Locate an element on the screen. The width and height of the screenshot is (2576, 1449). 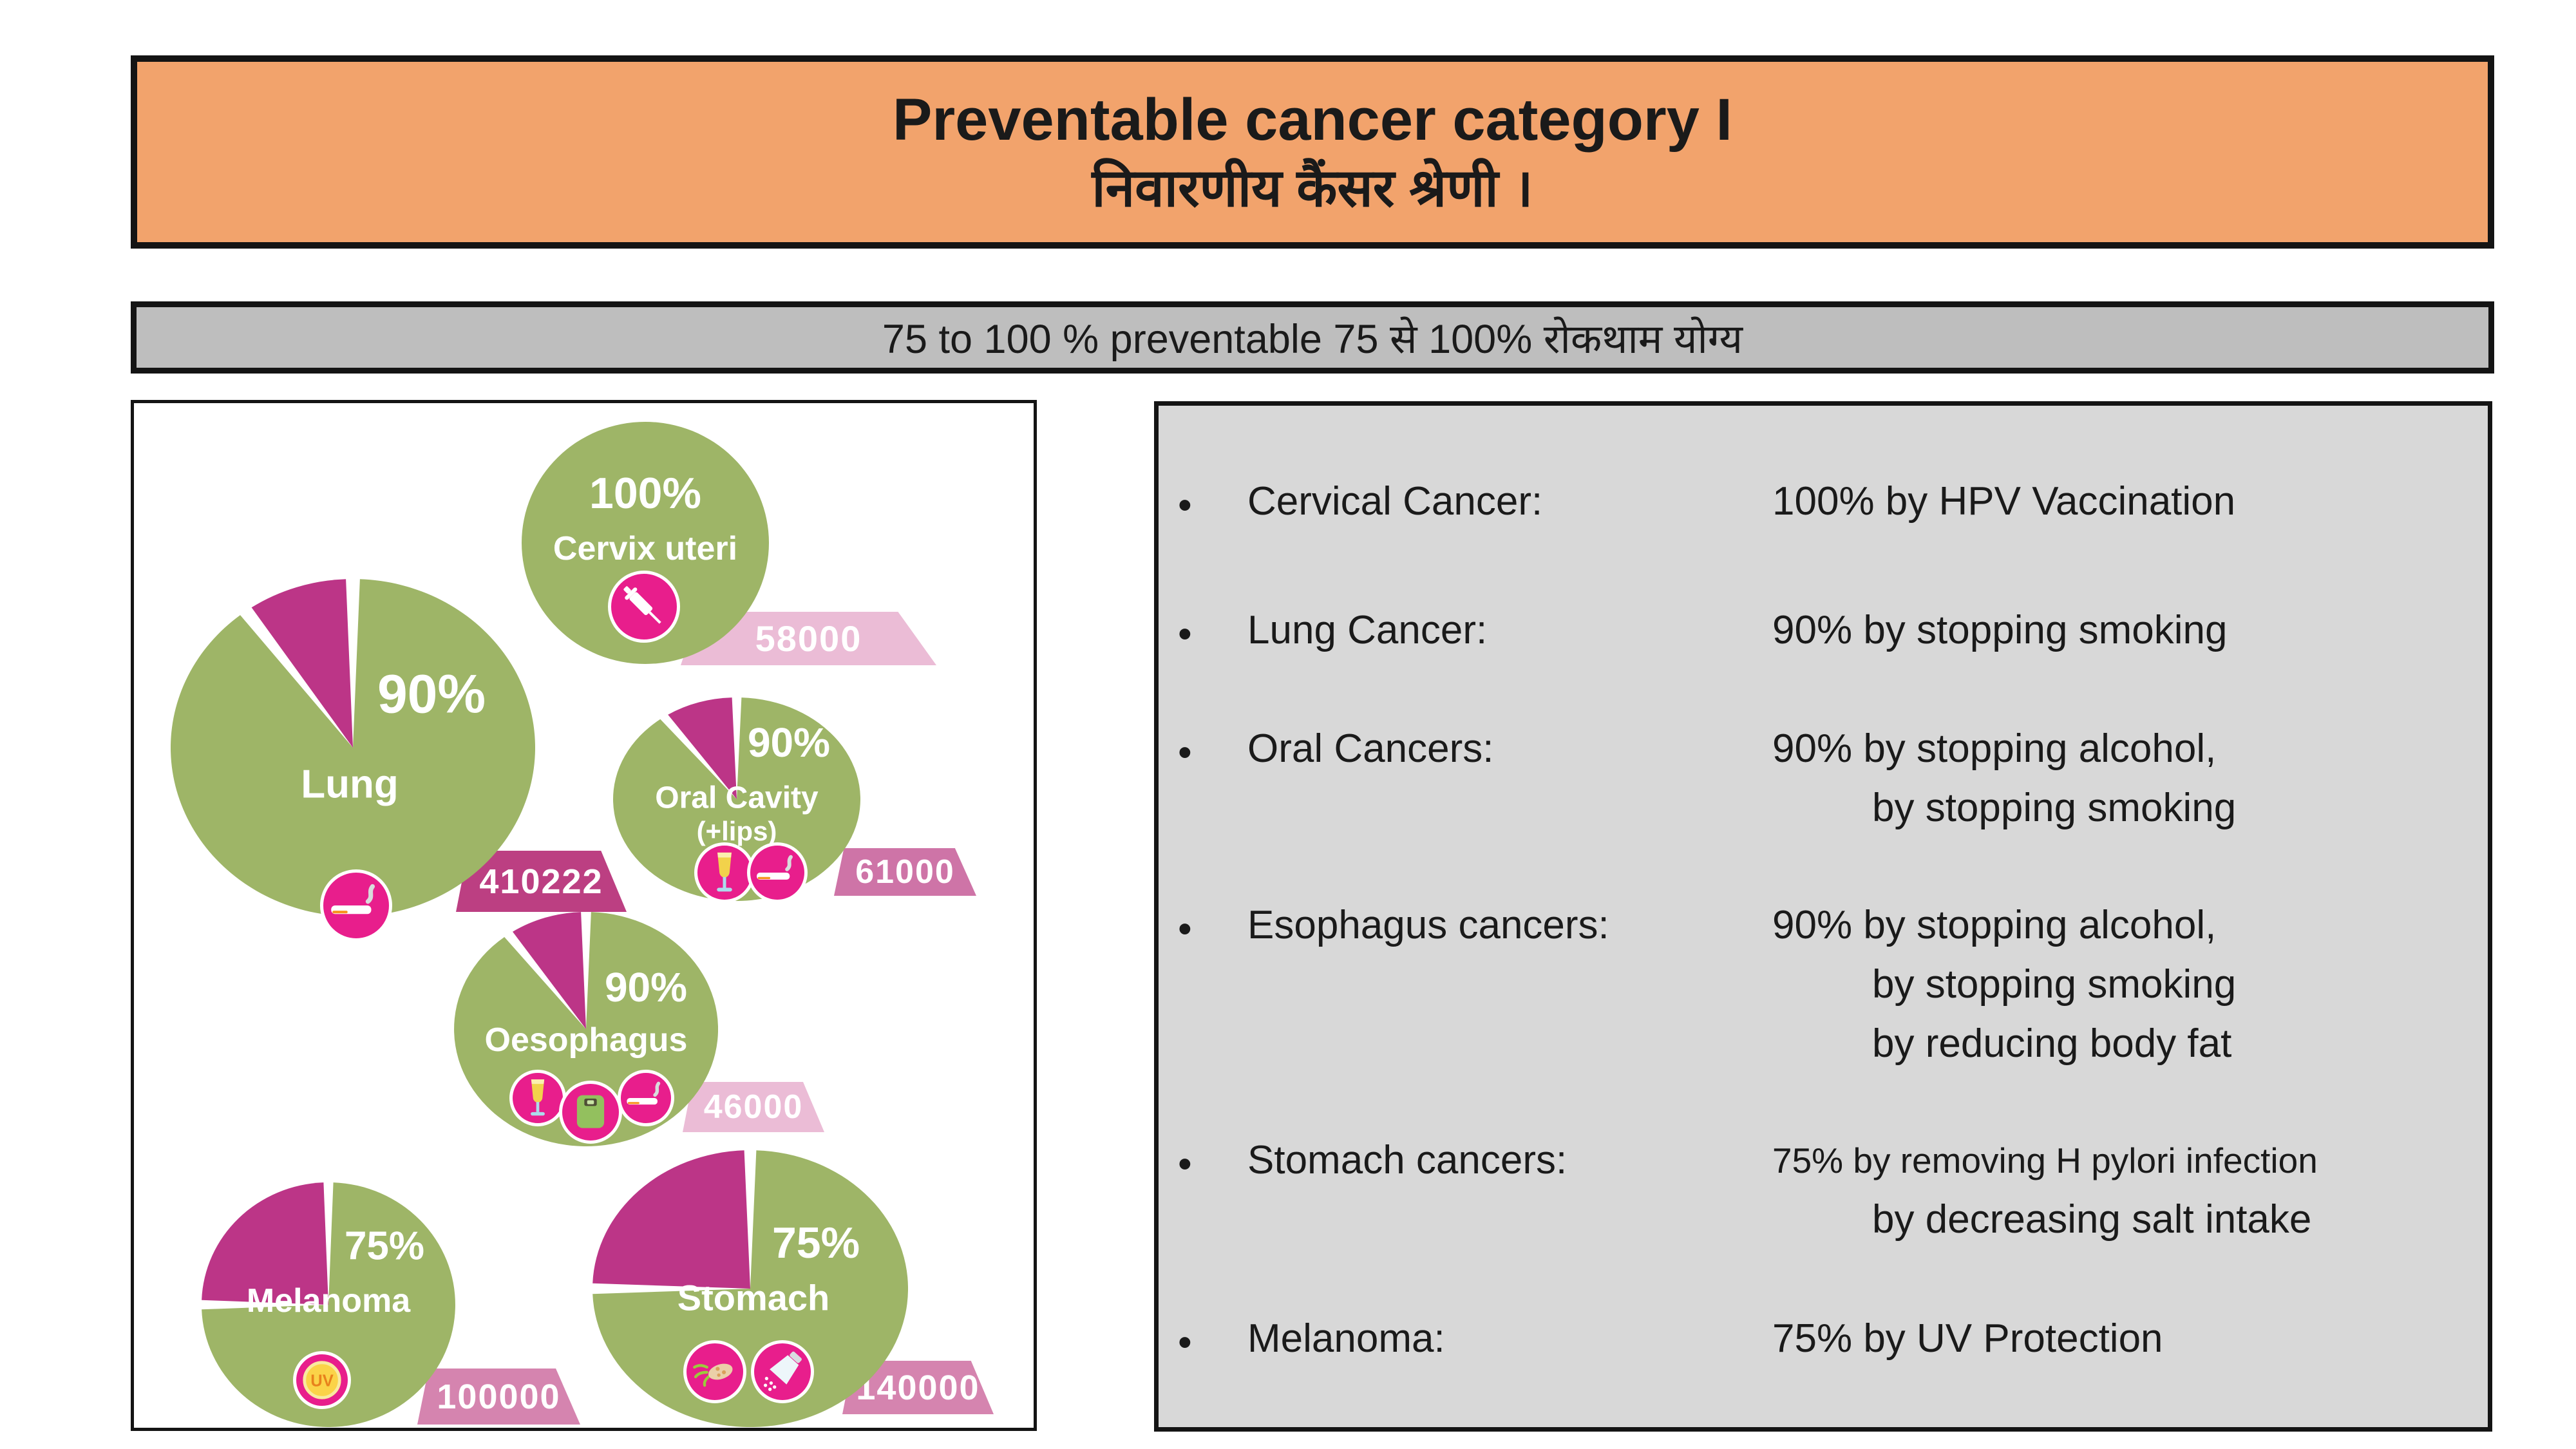
bullet-value-line: 100% by HPV Vaccination is located at coordinates (2004, 501).